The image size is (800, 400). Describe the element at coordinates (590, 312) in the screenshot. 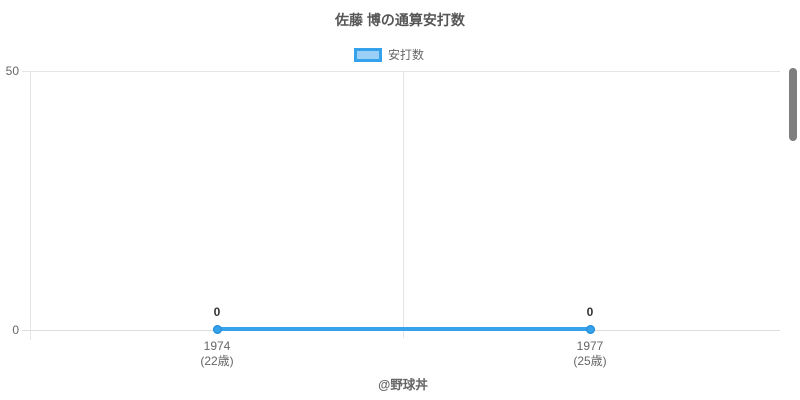

I see `point-value-1977: 0` at that location.